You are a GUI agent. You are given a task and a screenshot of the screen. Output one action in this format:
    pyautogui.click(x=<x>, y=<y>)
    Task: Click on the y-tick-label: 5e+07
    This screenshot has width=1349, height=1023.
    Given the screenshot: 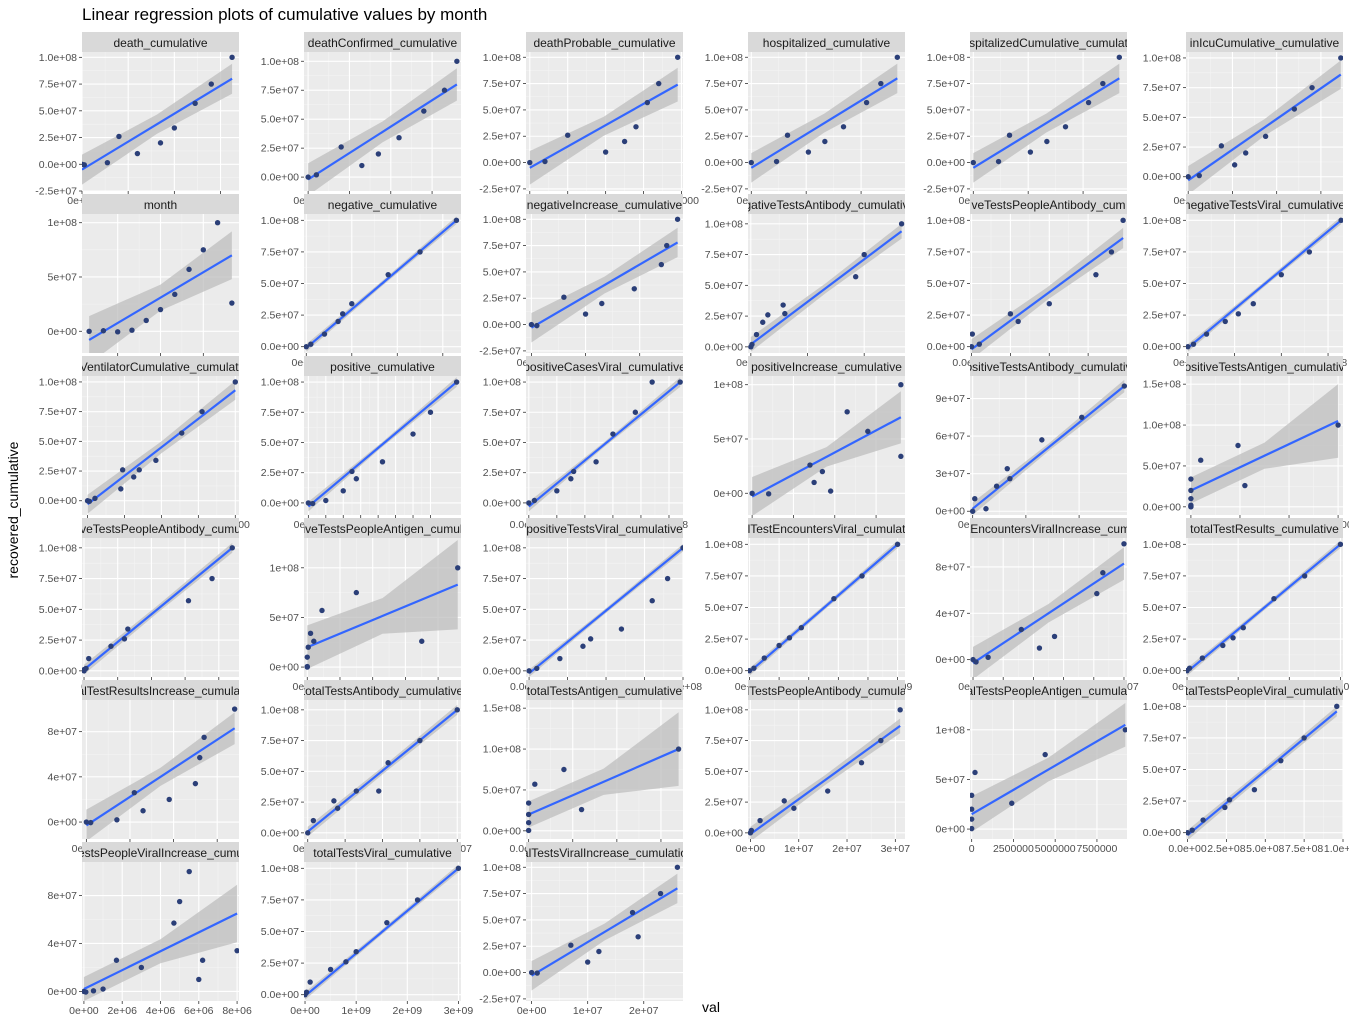 What is the action you would take?
    pyautogui.click(x=951, y=780)
    